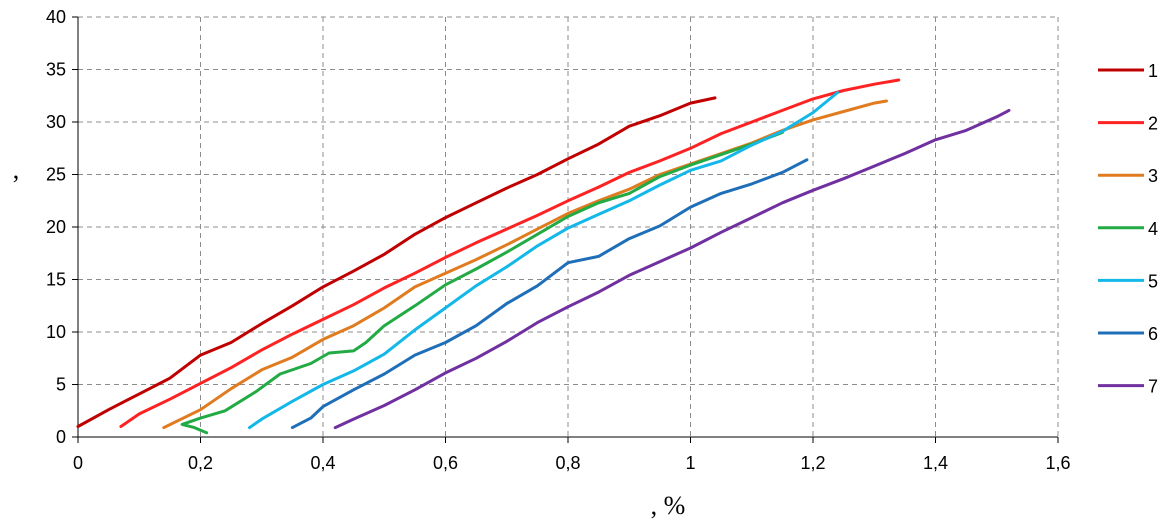 The width and height of the screenshot is (1176, 524). I want to click on legend-label-3: 3, so click(1153, 176).